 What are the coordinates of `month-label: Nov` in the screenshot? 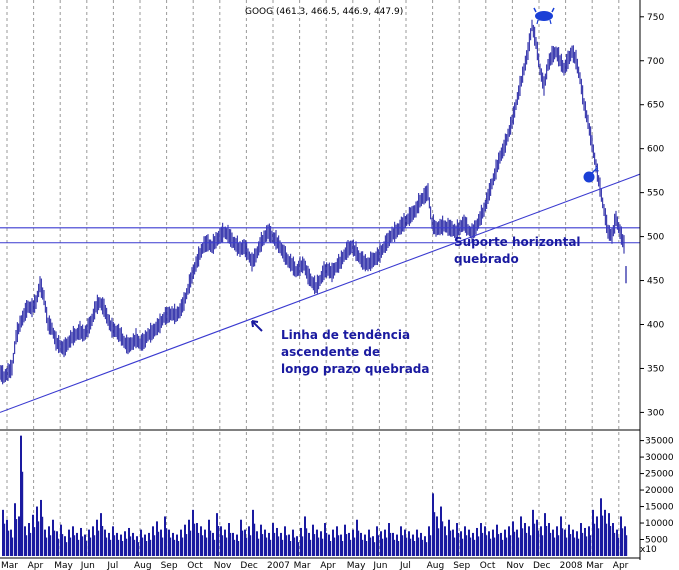 It's located at (515, 565).